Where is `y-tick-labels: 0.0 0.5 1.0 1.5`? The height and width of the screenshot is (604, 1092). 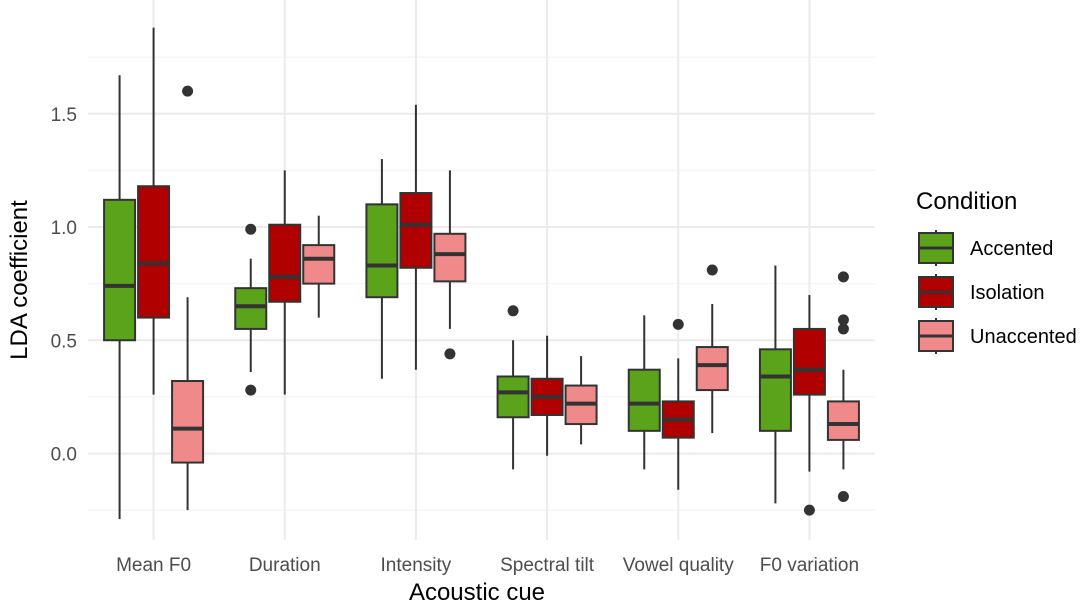 y-tick-labels: 0.0 0.5 1.0 1.5 is located at coordinates (64, 285).